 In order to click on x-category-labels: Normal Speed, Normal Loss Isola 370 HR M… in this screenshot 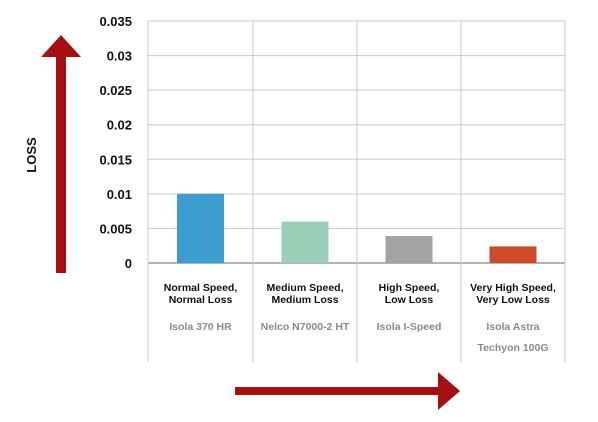, I will do `click(360, 318)`.